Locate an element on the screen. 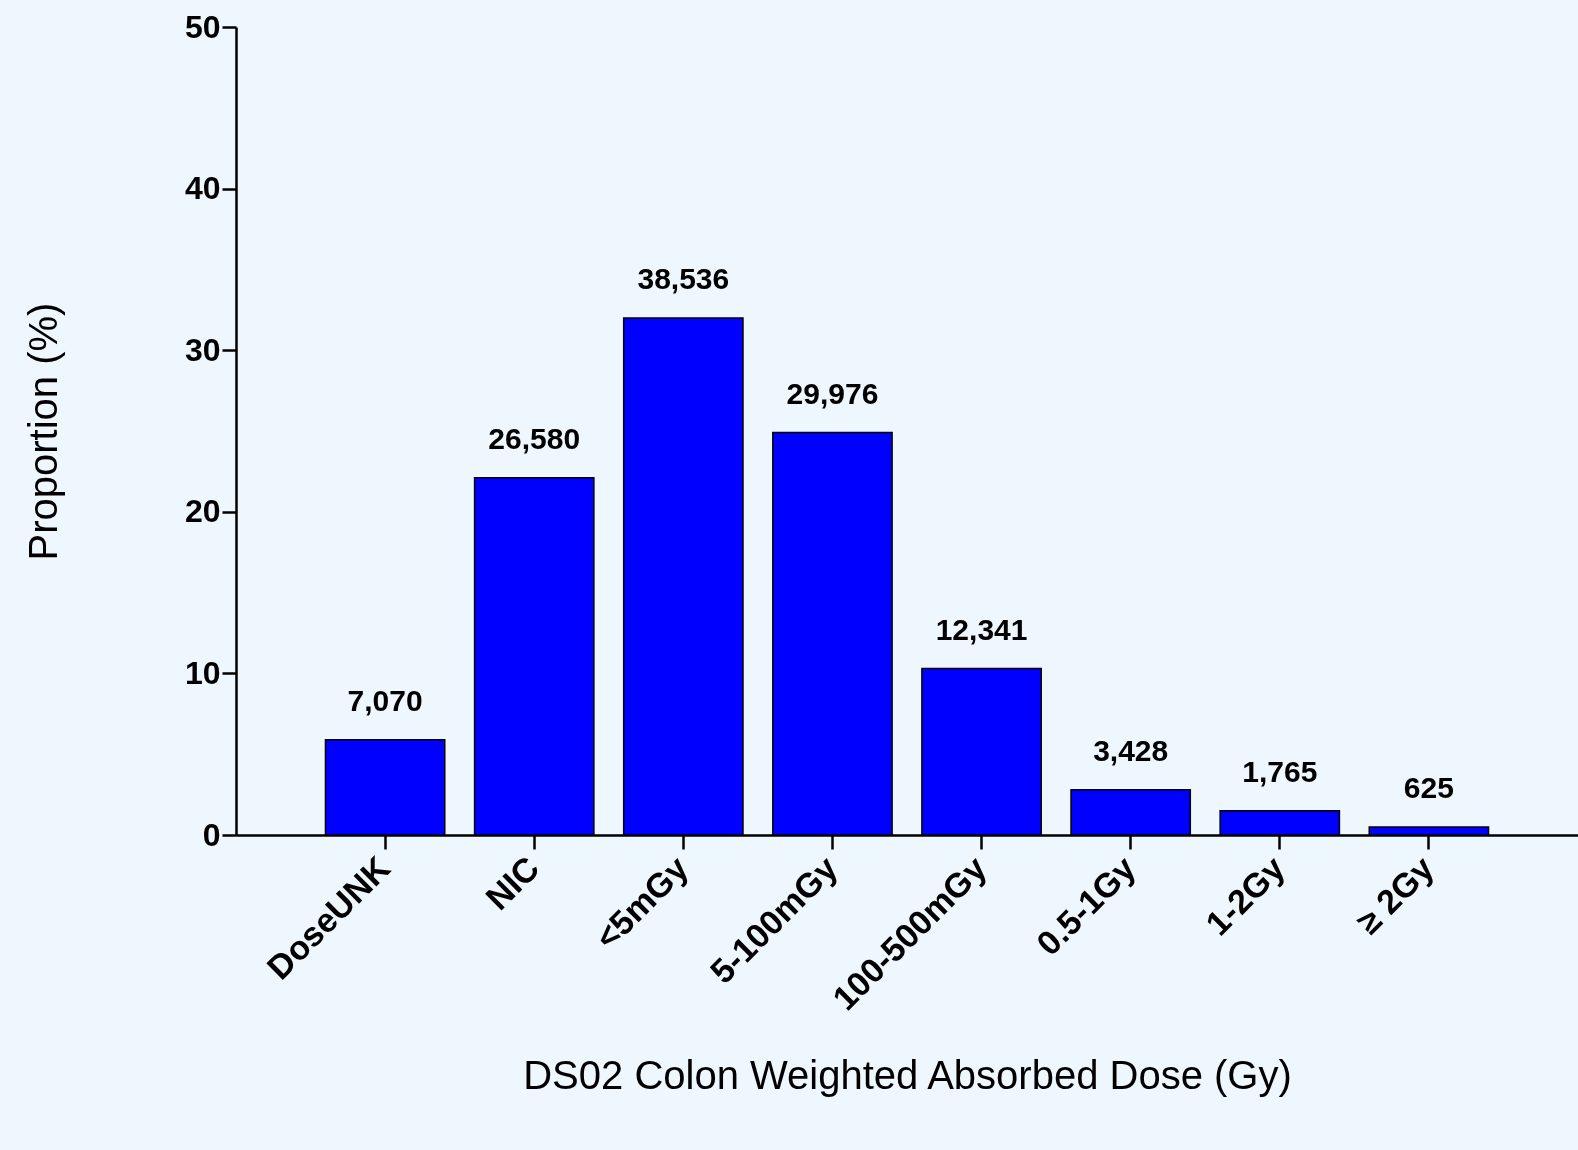  y-tick-label: 50 is located at coordinates (202, 26).